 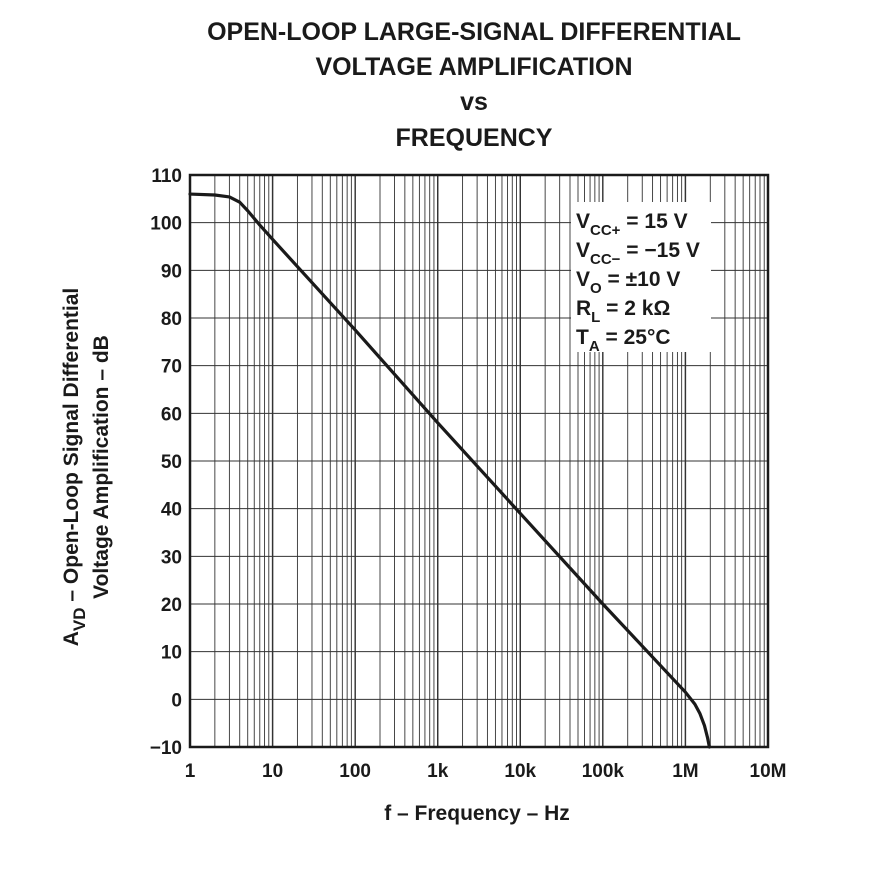 What do you see at coordinates (486, 771) in the screenshot?
I see `x-tick-labels: 1 10 100 1k 10k 100k 1M 10M` at bounding box center [486, 771].